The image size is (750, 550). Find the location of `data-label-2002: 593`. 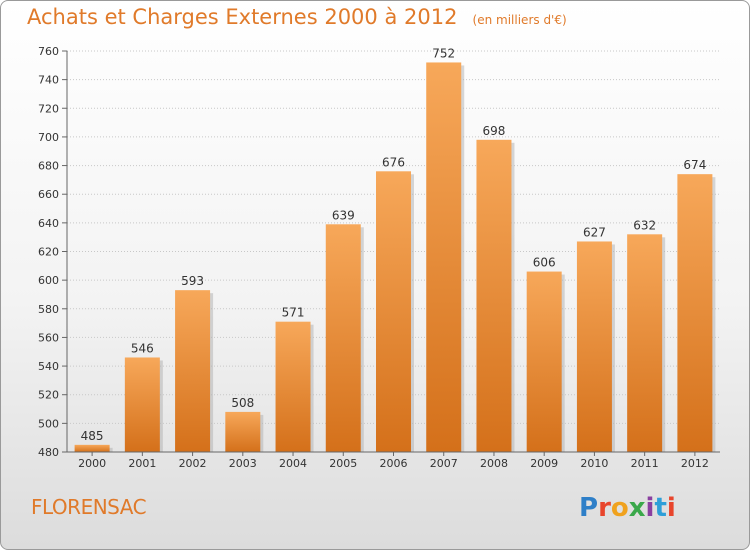

data-label-2002: 593 is located at coordinates (192, 281).